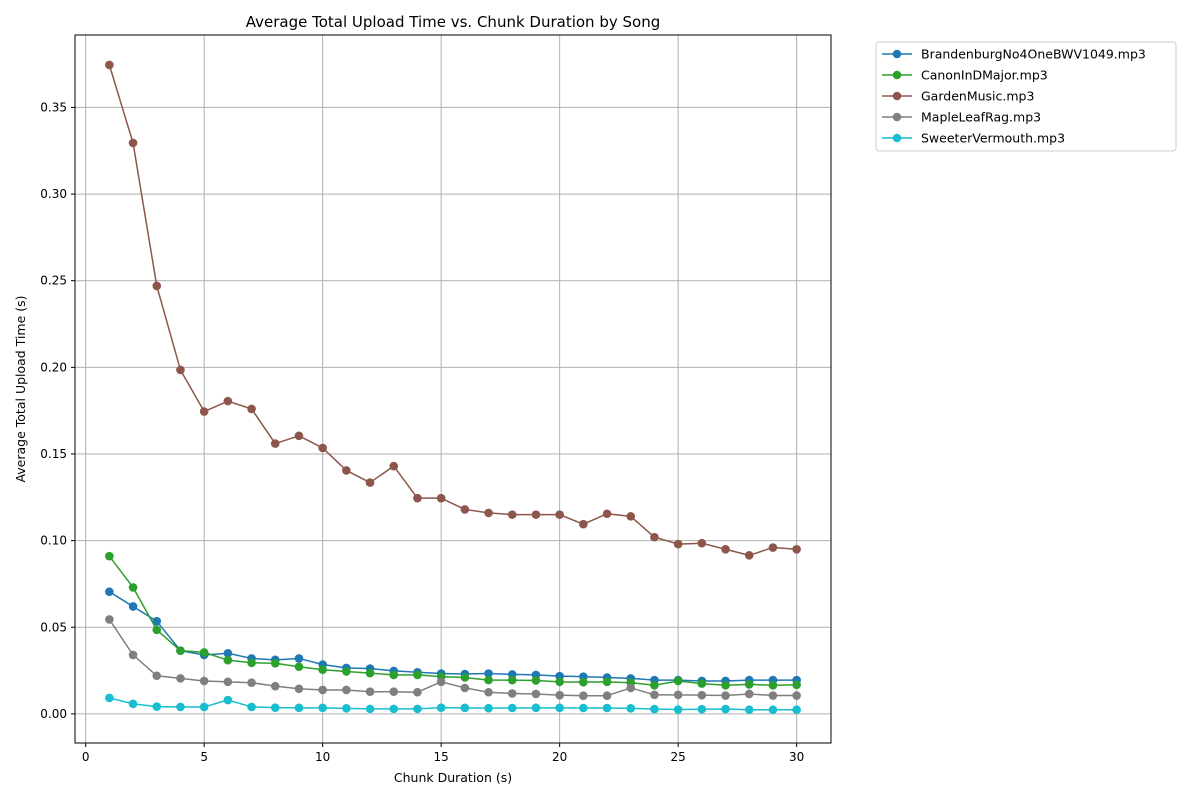  I want to click on y-tick-label: 0.05, so click(53, 627).